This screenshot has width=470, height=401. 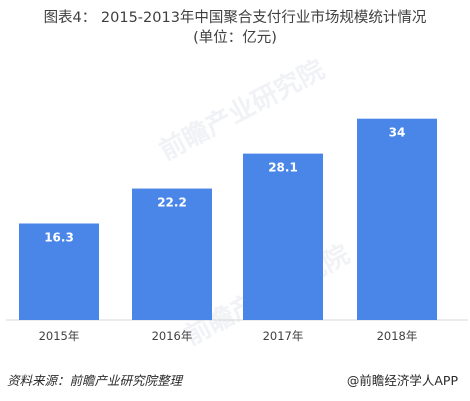 What do you see at coordinates (235, 28) in the screenshot?
I see `chart-title: 图表4： 2015-2013年中国聚合支付行业市场规模统计情况 (单位：亿元)` at bounding box center [235, 28].